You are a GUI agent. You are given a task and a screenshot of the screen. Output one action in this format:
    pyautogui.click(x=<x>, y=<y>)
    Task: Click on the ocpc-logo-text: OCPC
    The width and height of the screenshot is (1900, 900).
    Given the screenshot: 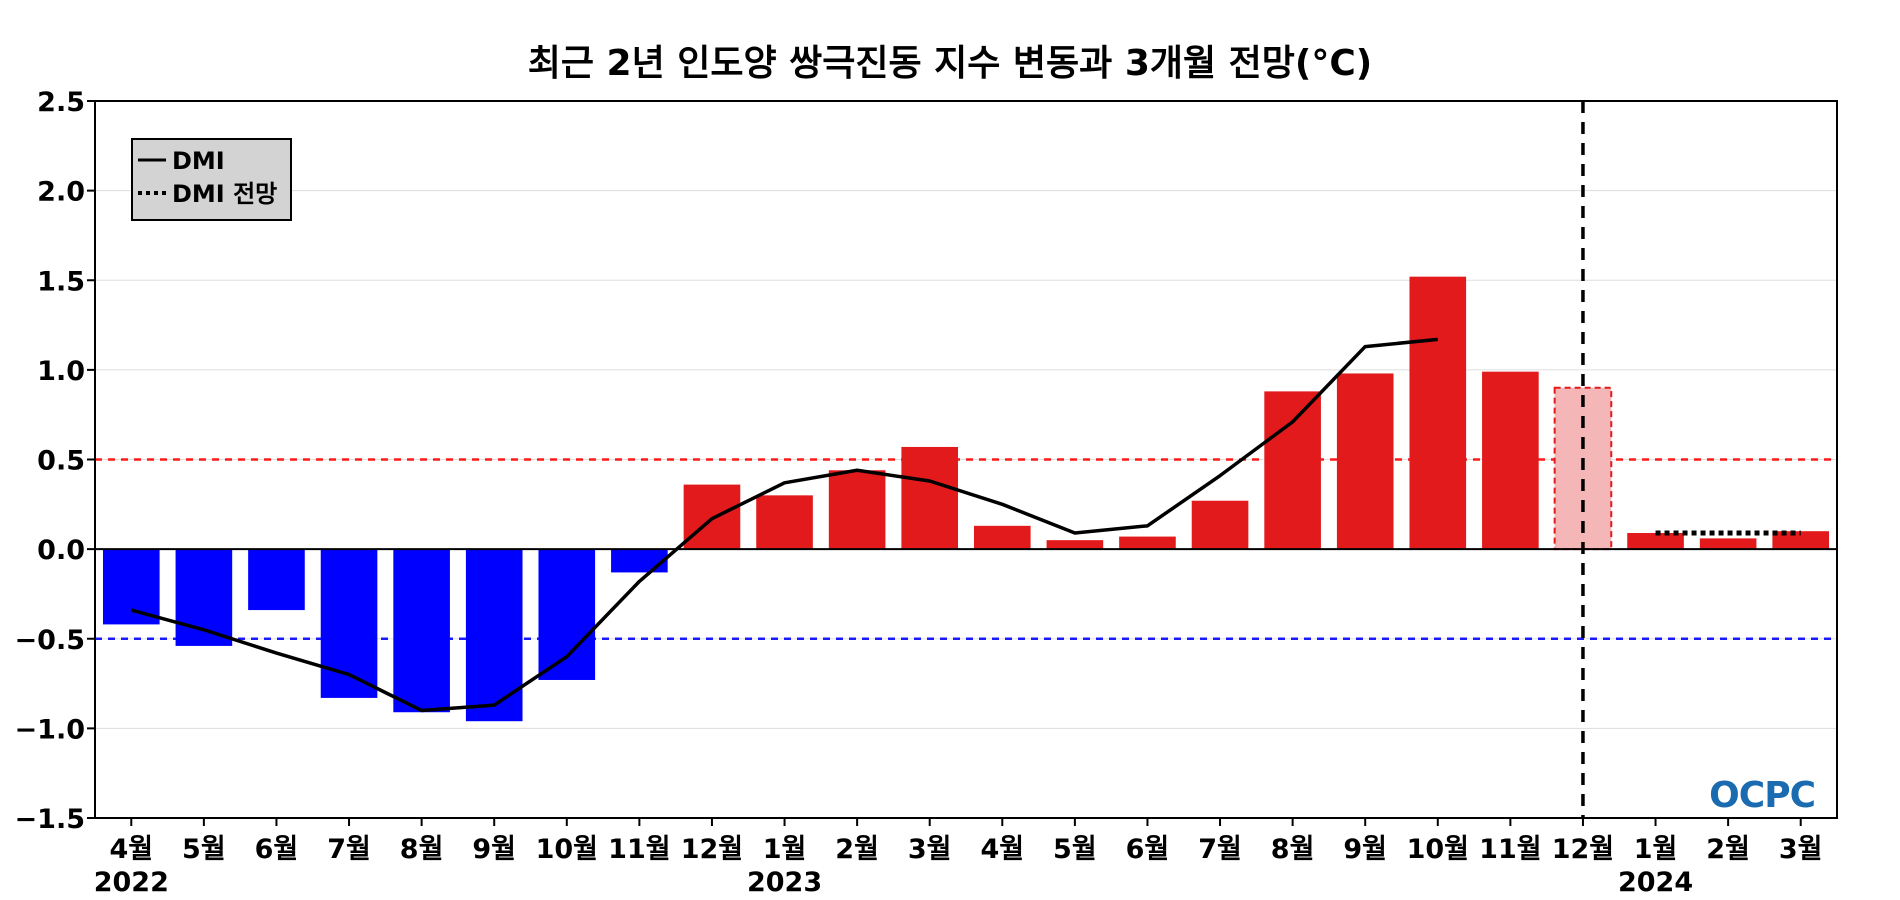 What is the action you would take?
    pyautogui.click(x=1762, y=795)
    